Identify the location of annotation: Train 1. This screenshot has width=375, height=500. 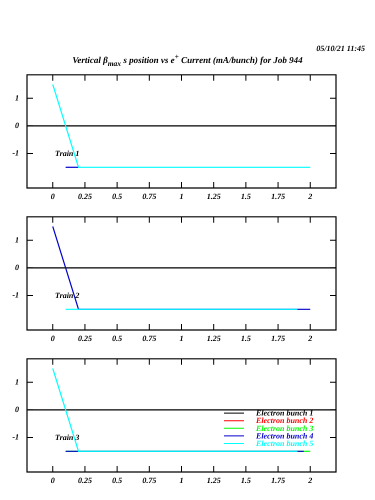
(67, 153).